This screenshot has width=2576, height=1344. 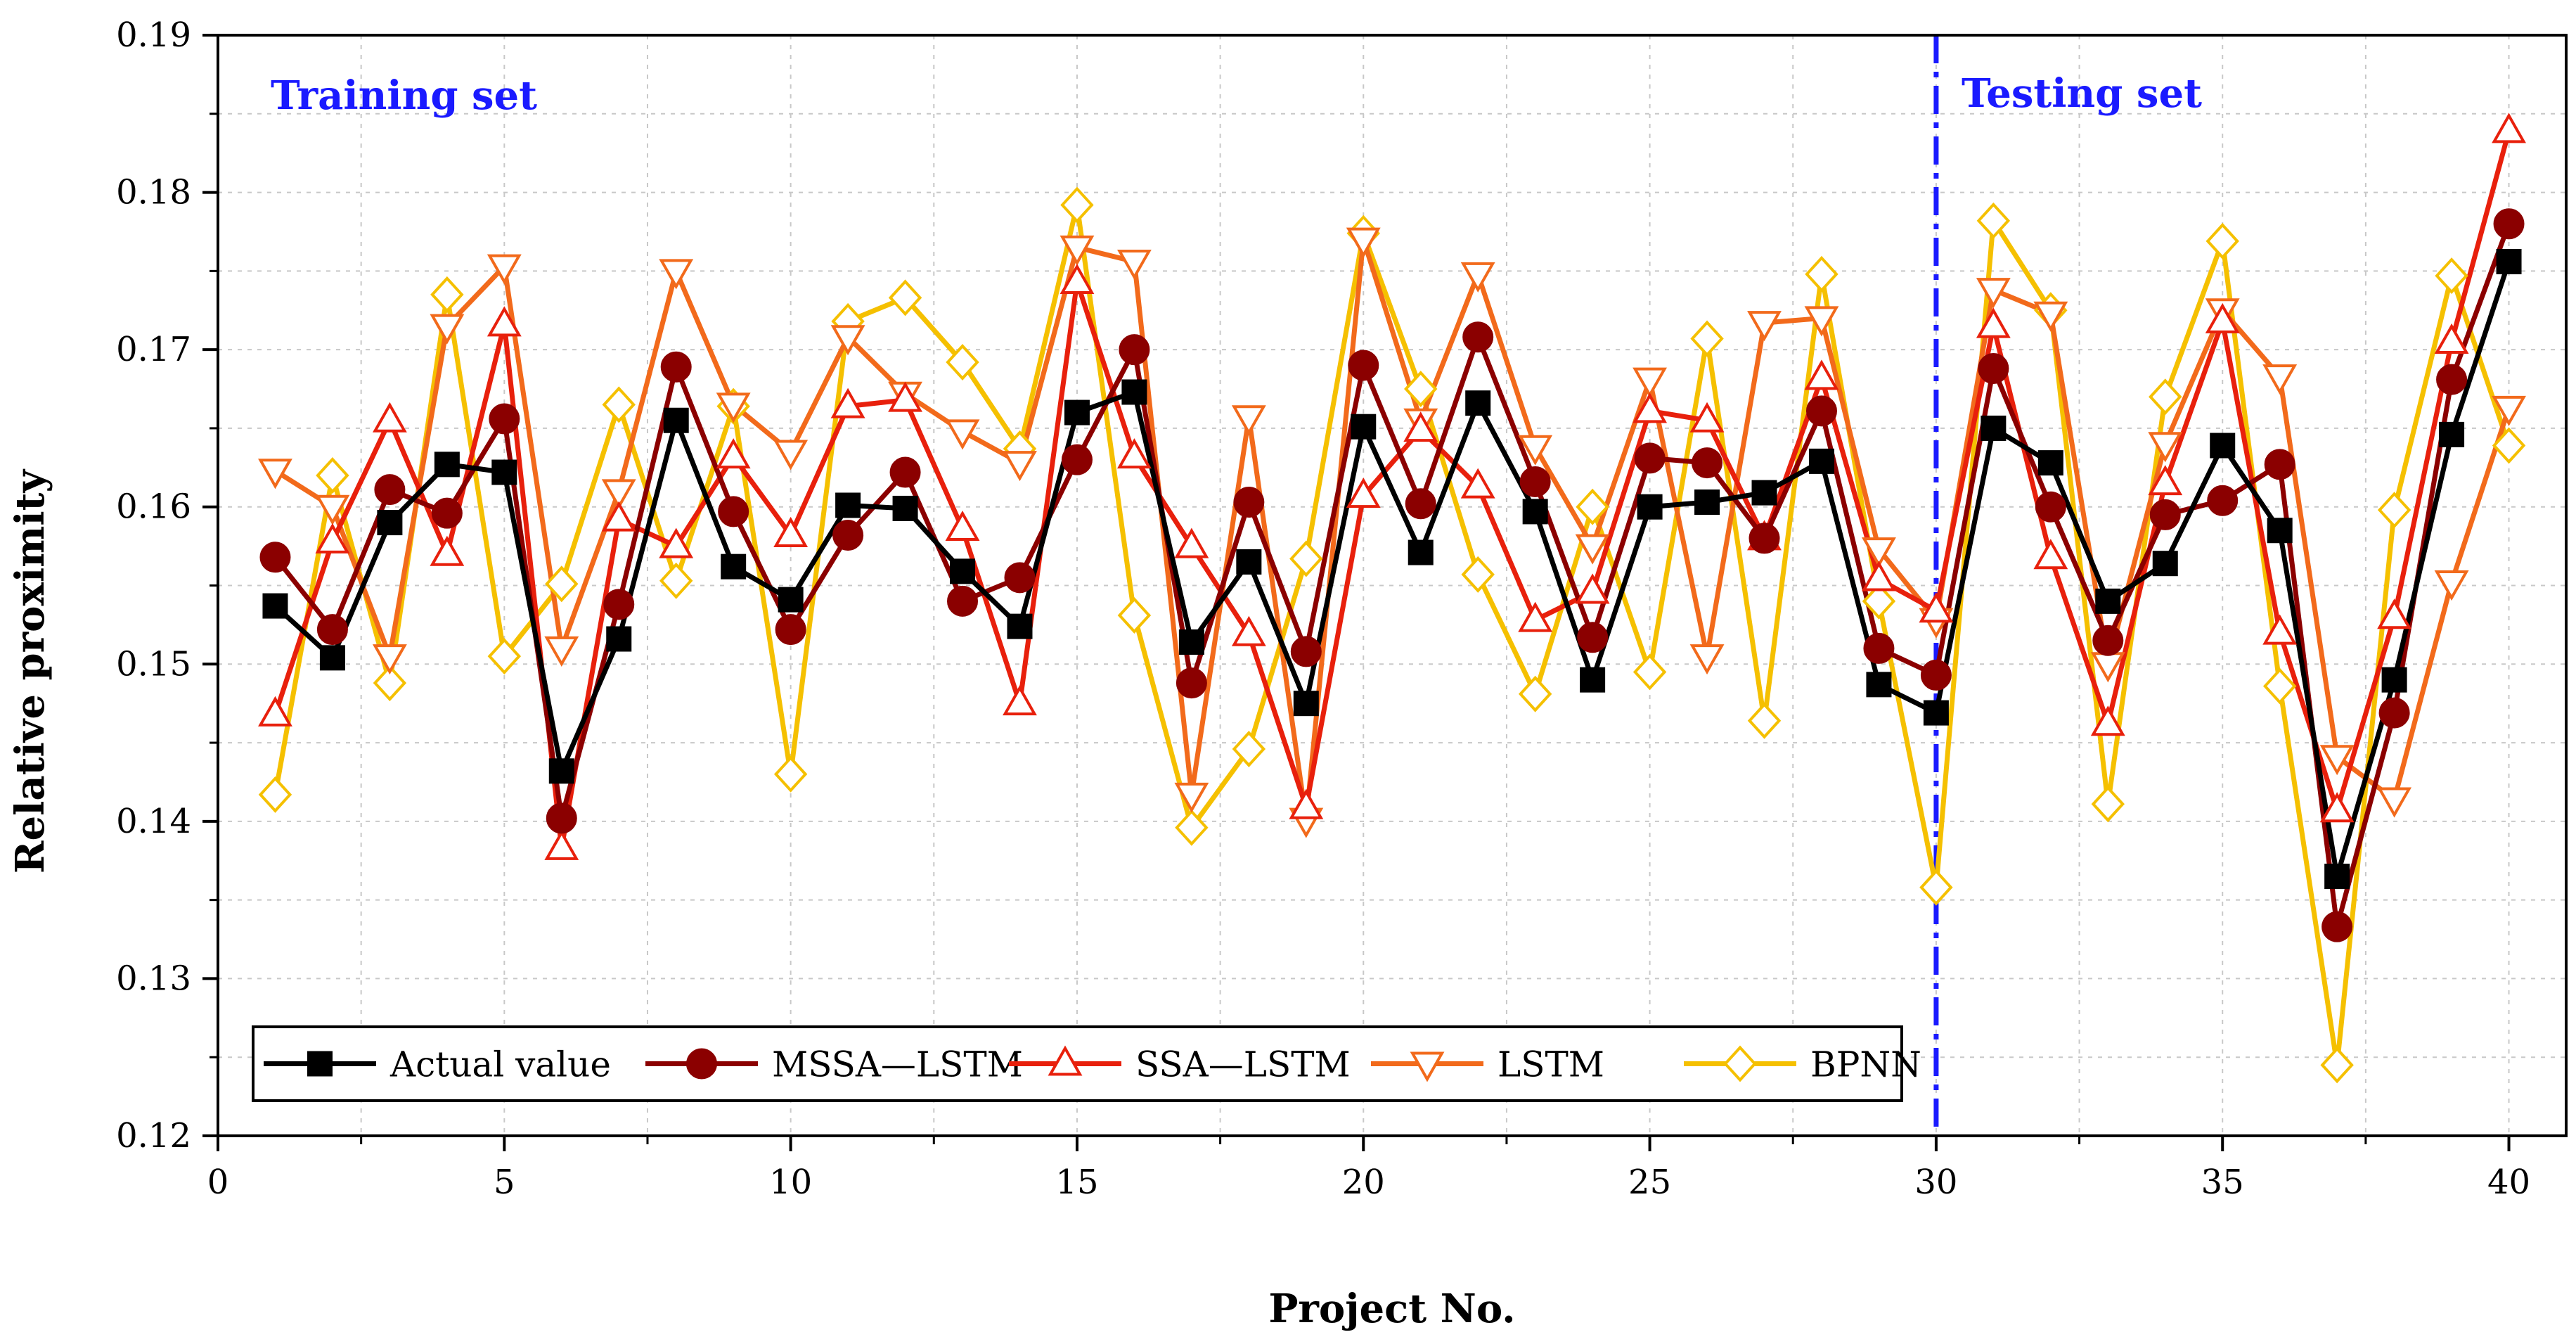 What do you see at coordinates (153, 1136) in the screenshot?
I see `y-tick-label: 0.12` at bounding box center [153, 1136].